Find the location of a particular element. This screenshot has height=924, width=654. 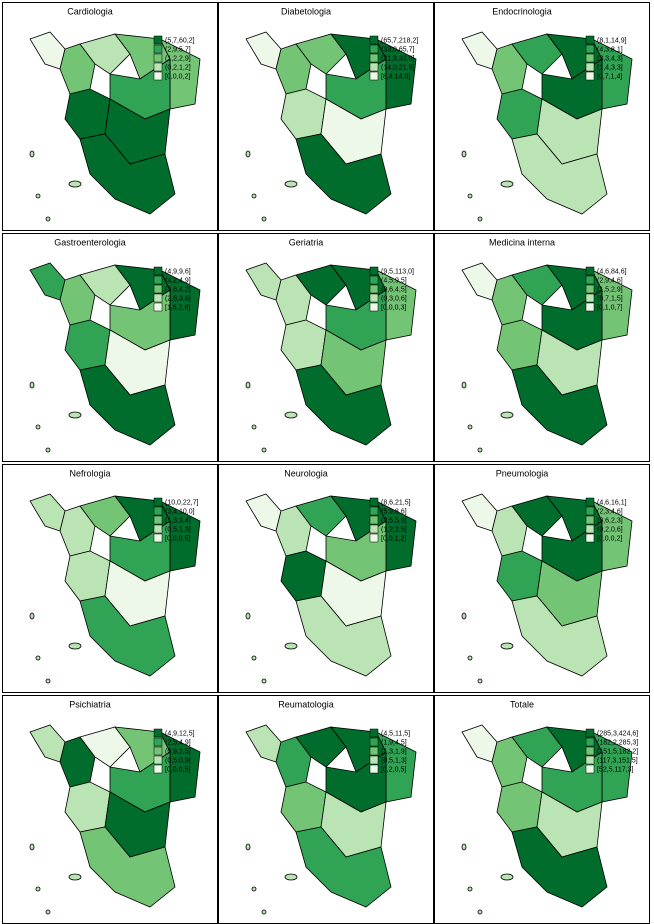

legend-label: (2,3,4,6] is located at coordinates (610, 511).